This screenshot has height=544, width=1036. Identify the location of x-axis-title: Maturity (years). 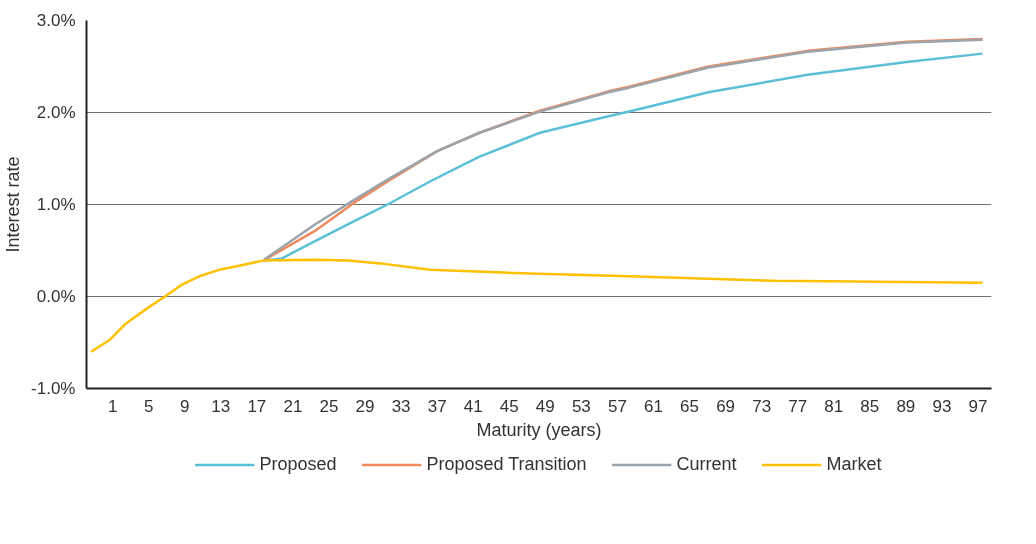
(539, 429).